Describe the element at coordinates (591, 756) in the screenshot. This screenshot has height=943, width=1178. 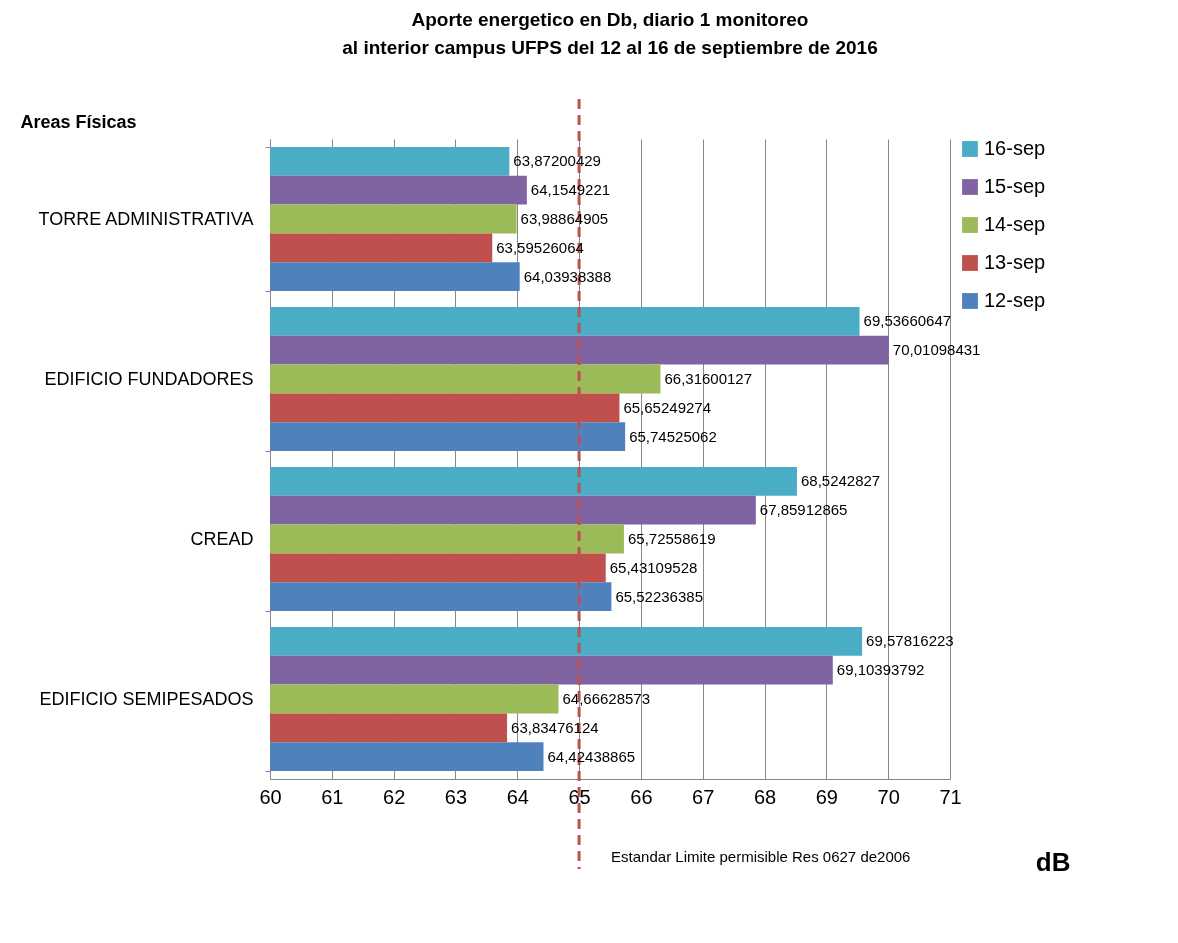
I see `data-label: 64,42438865` at that location.